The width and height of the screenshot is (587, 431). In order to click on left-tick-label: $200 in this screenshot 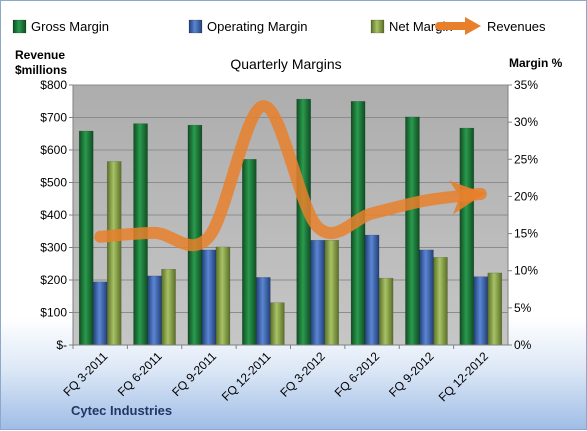, I will do `click(53, 280)`.